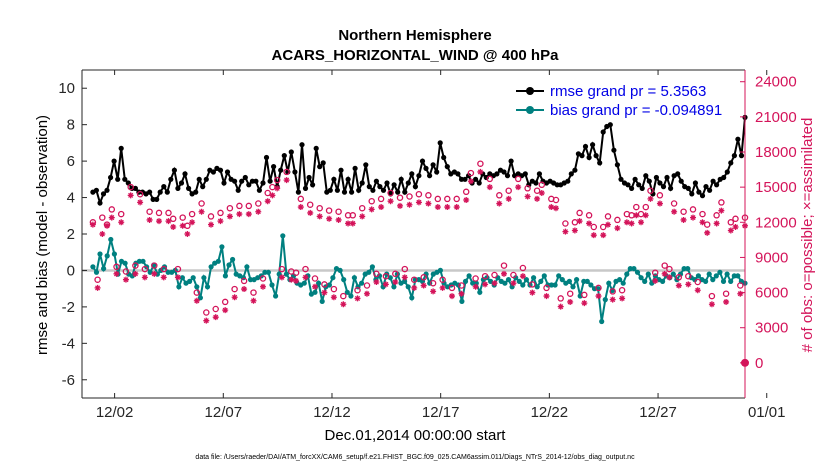 The height and width of the screenshot is (470, 830). I want to click on y-tick-label: 4, so click(71, 198).